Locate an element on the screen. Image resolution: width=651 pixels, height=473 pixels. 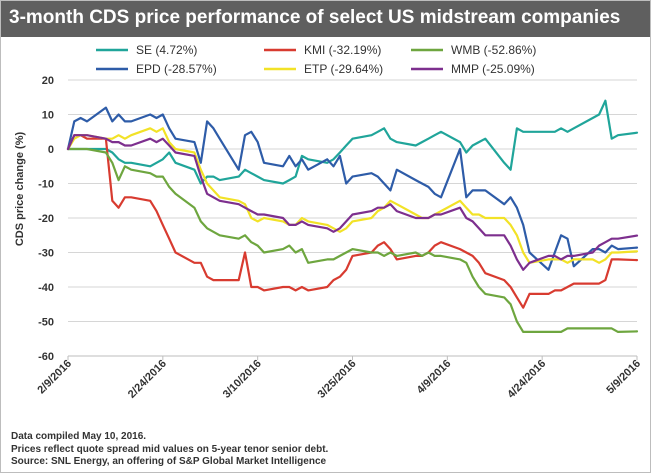
legend-label: MMP (-25.09%) is located at coordinates (493, 69).